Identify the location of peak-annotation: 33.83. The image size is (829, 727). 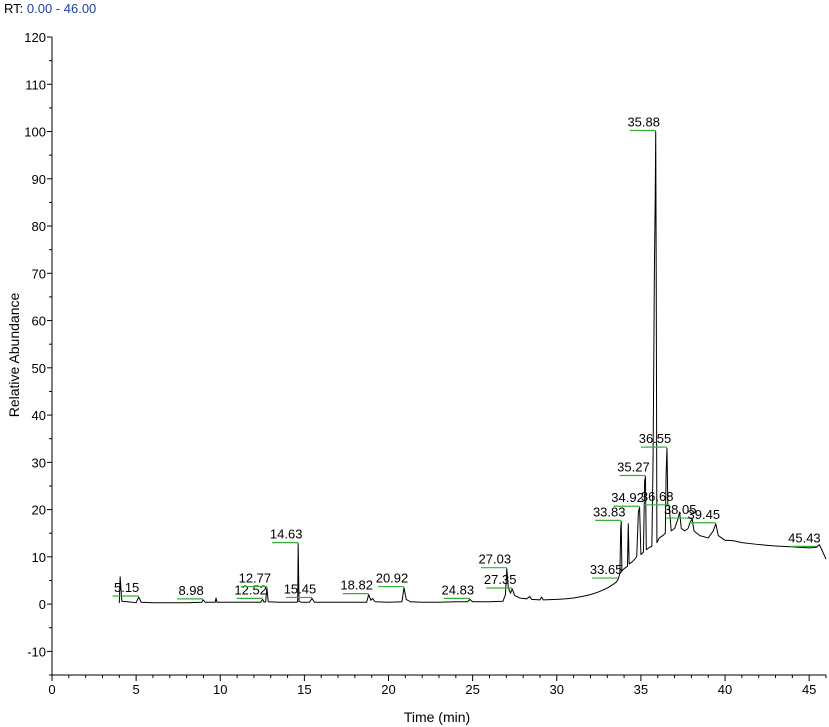
(609, 513).